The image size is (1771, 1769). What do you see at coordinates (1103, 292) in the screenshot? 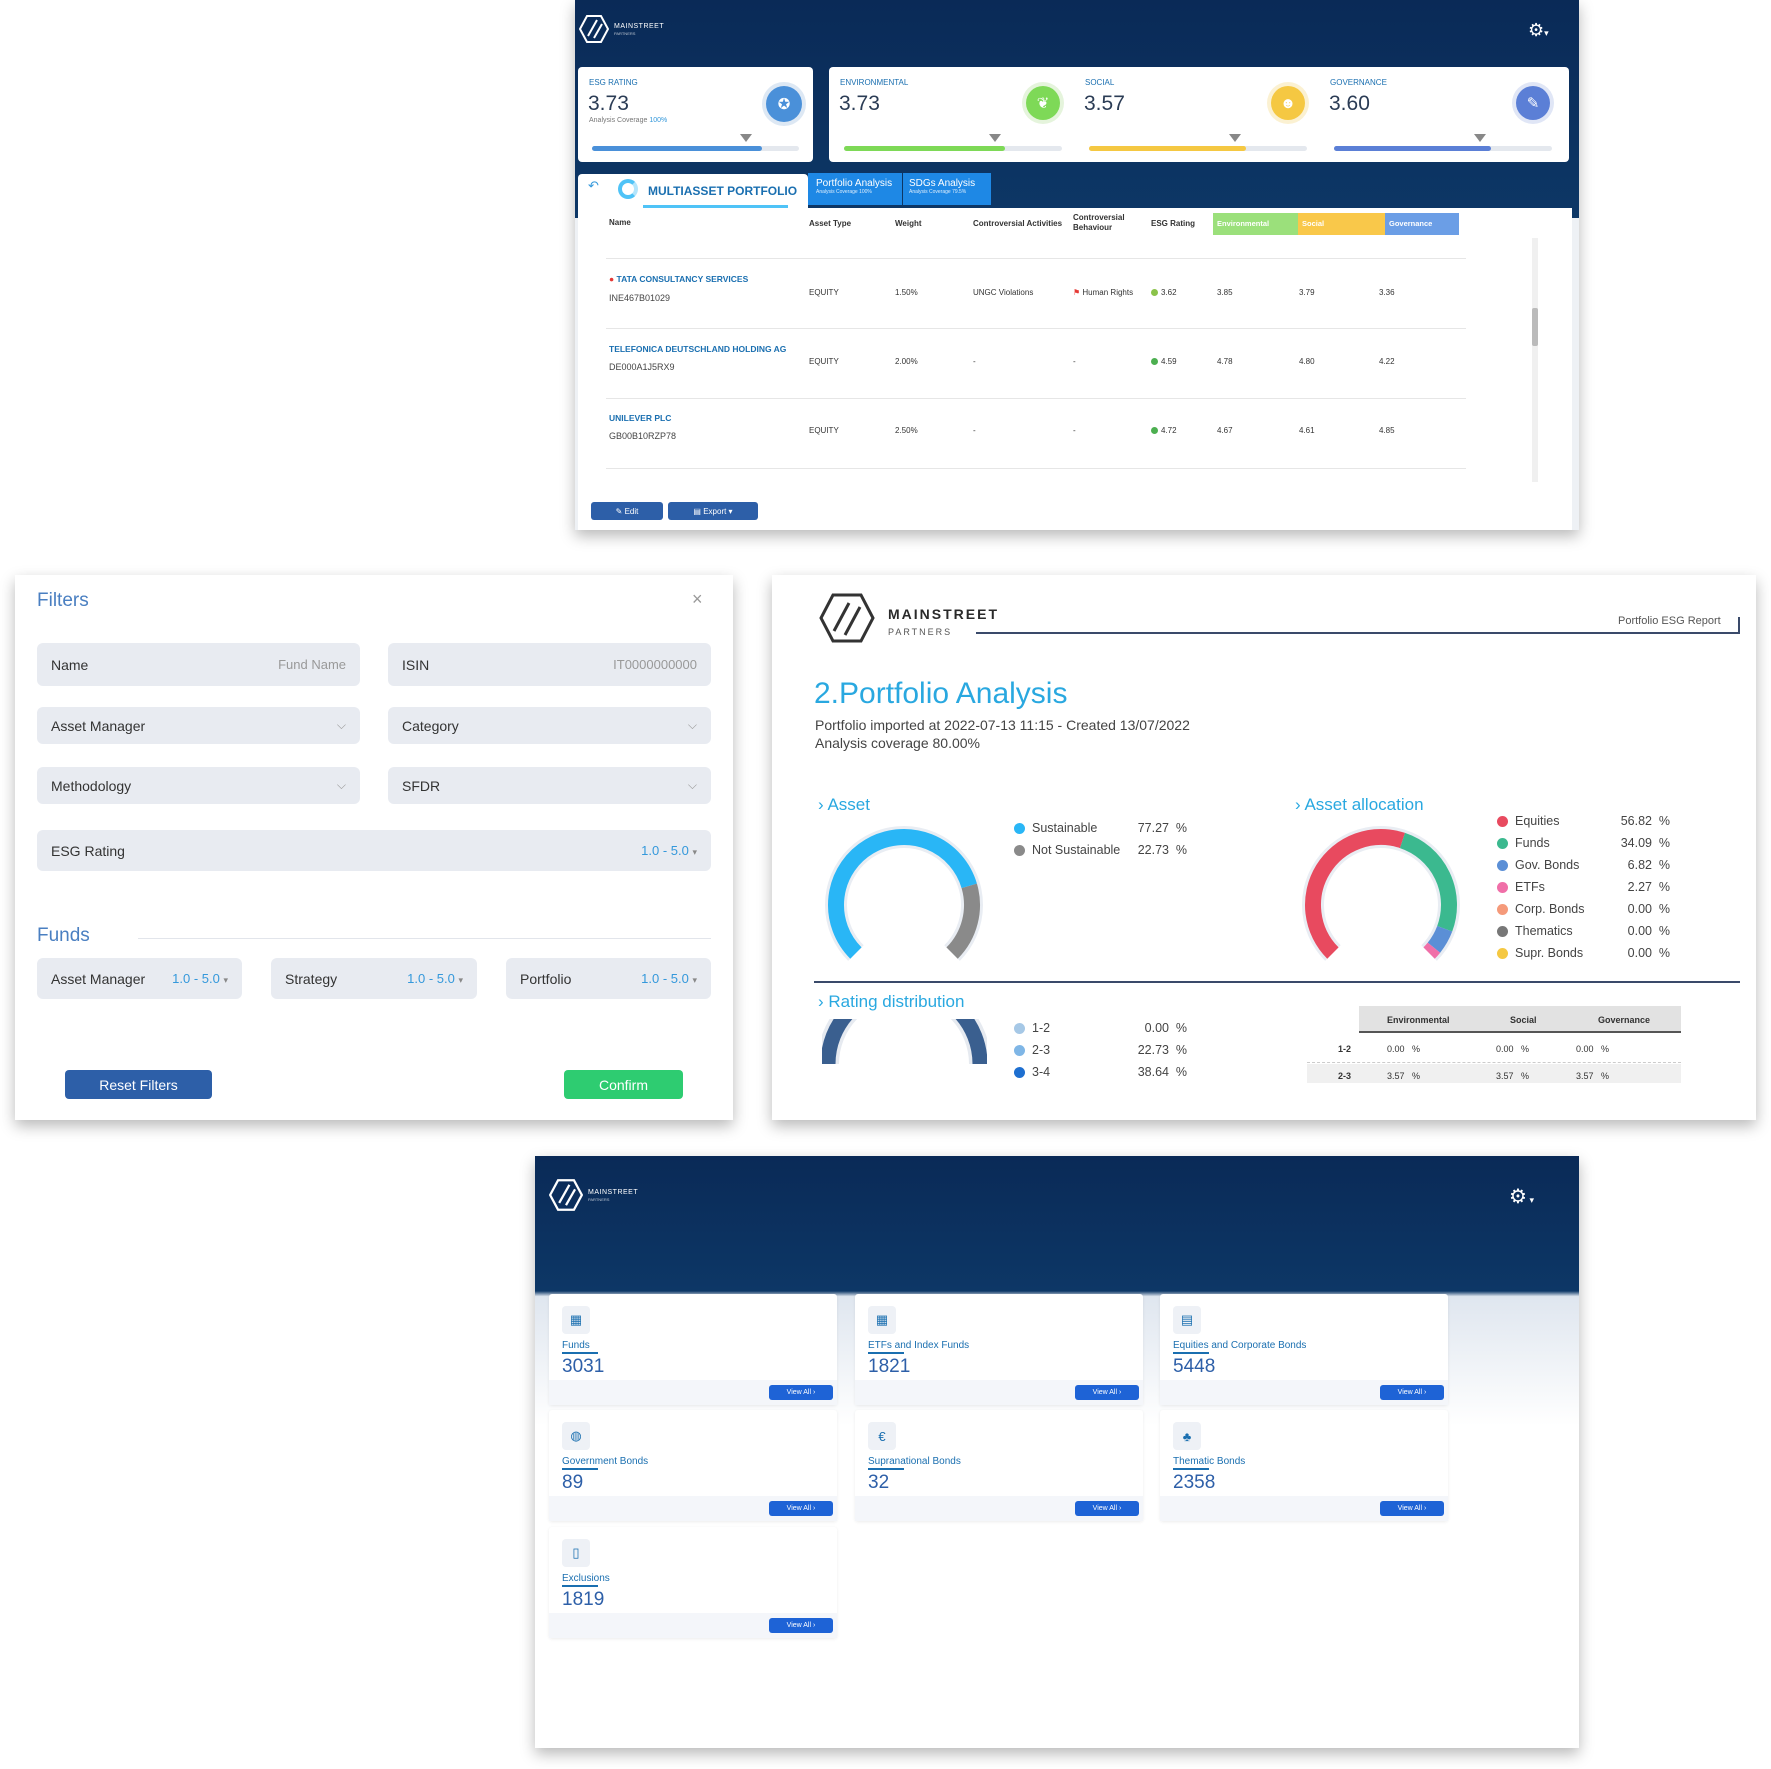
I see `controversial-behaviour: ⚑ Human Rights` at bounding box center [1103, 292].